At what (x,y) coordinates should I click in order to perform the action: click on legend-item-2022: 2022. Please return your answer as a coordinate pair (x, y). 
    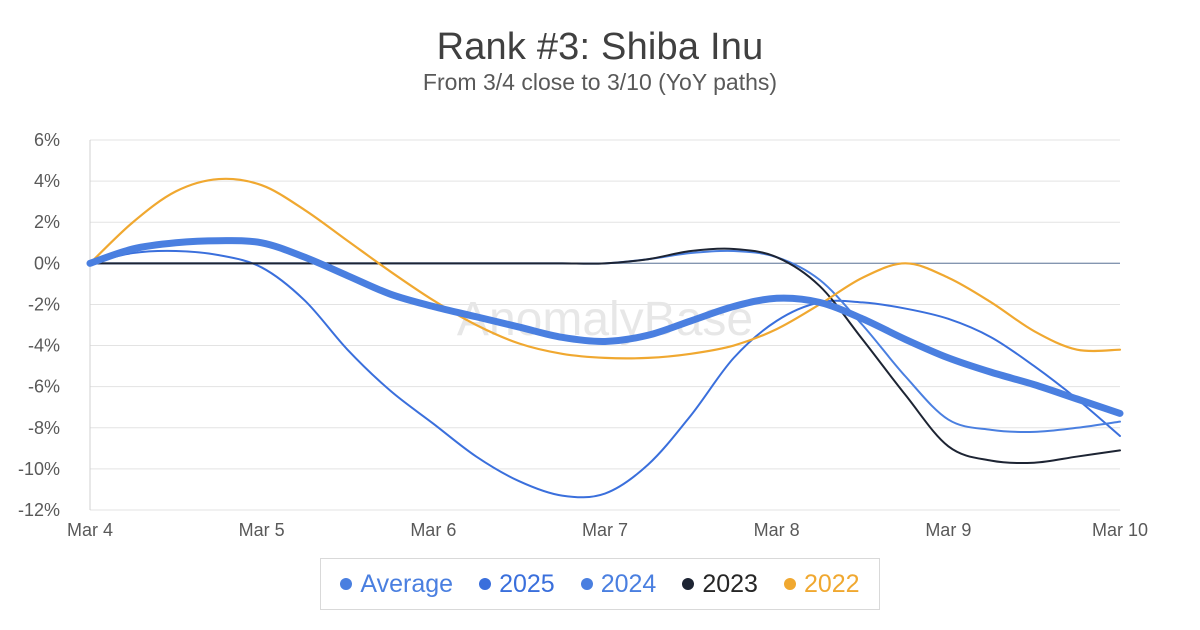
    Looking at the image, I should click on (821, 584).